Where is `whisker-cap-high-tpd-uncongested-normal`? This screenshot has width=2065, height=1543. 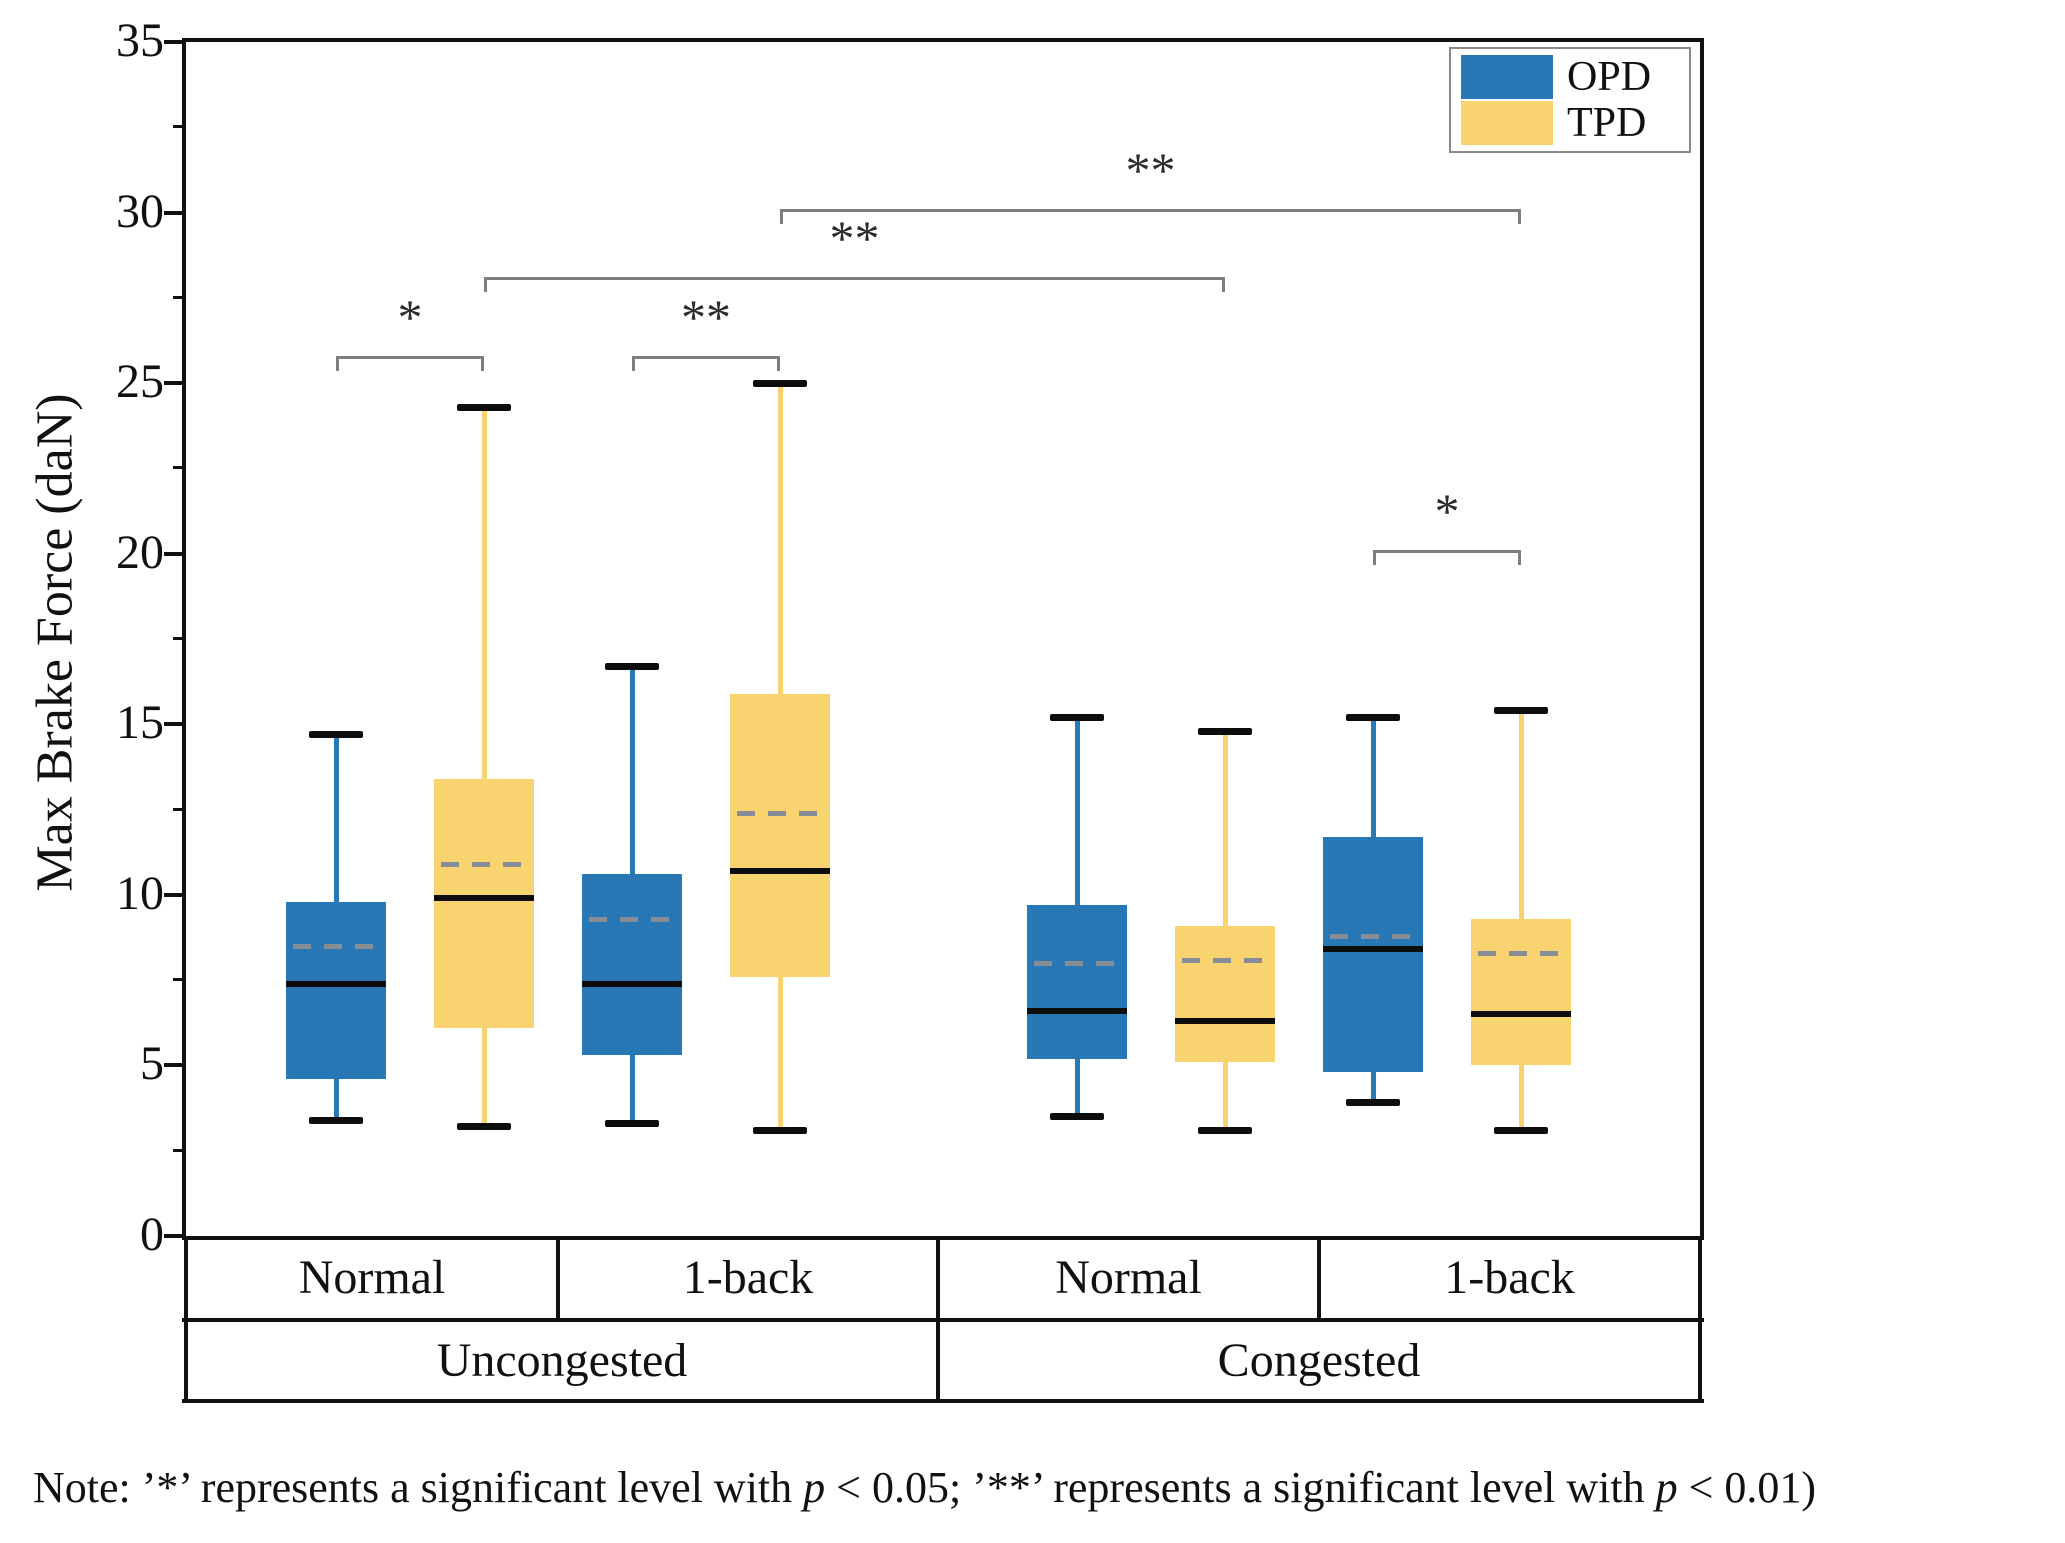
whisker-cap-high-tpd-uncongested-normal is located at coordinates (484, 407).